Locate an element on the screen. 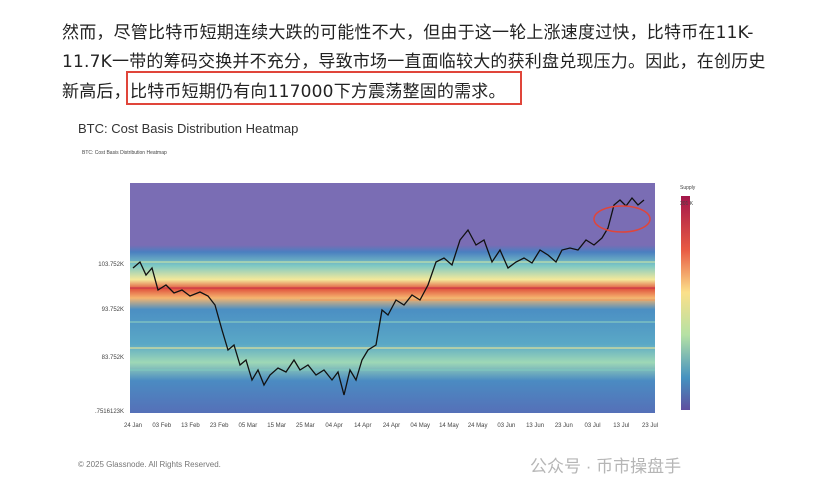  x-tick-label: 03 Feb is located at coordinates (161, 426).